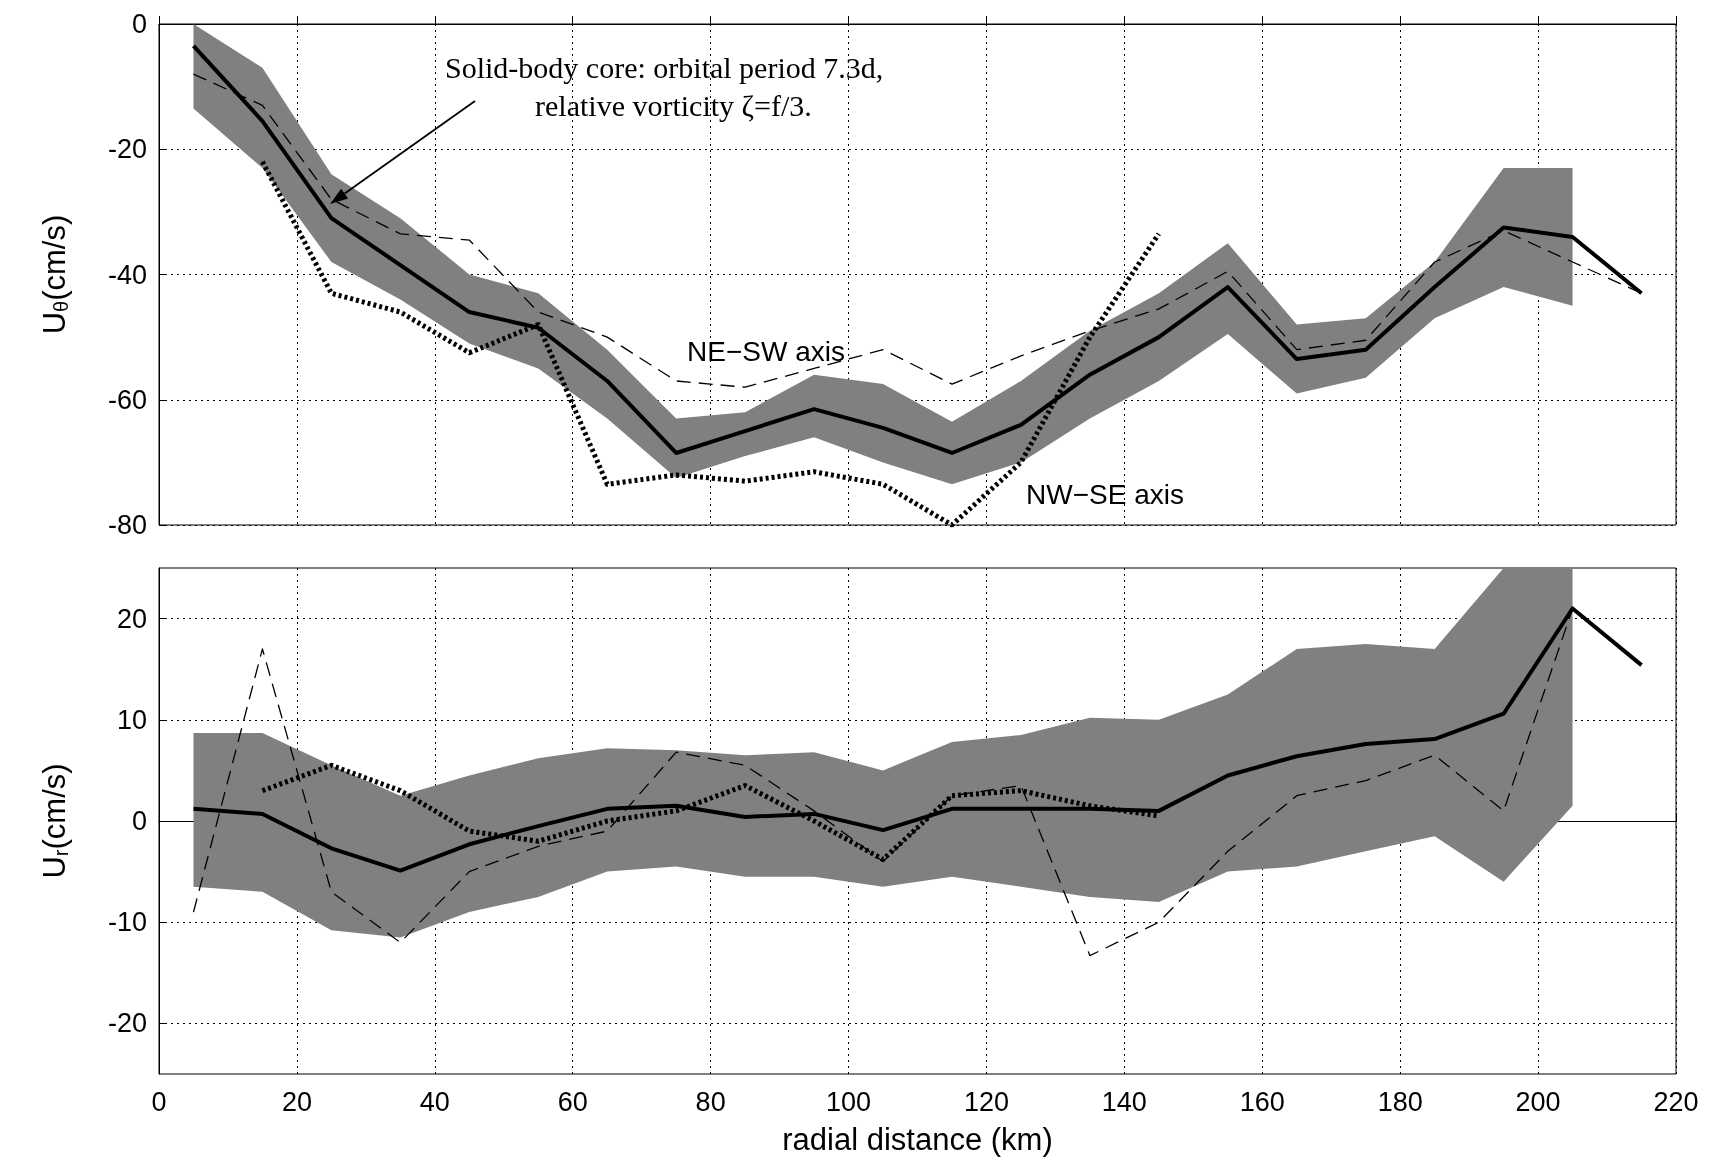 This screenshot has height=1171, width=1723. Describe the element at coordinates (849, 1101) in the screenshot. I see `x-tick-label: 100` at that location.